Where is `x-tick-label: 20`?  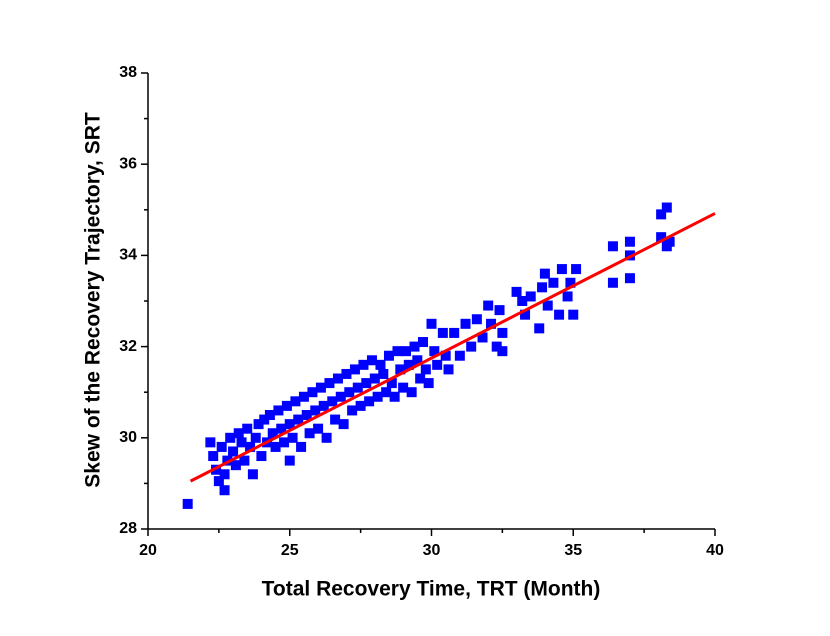 x-tick-label: 20 is located at coordinates (148, 550).